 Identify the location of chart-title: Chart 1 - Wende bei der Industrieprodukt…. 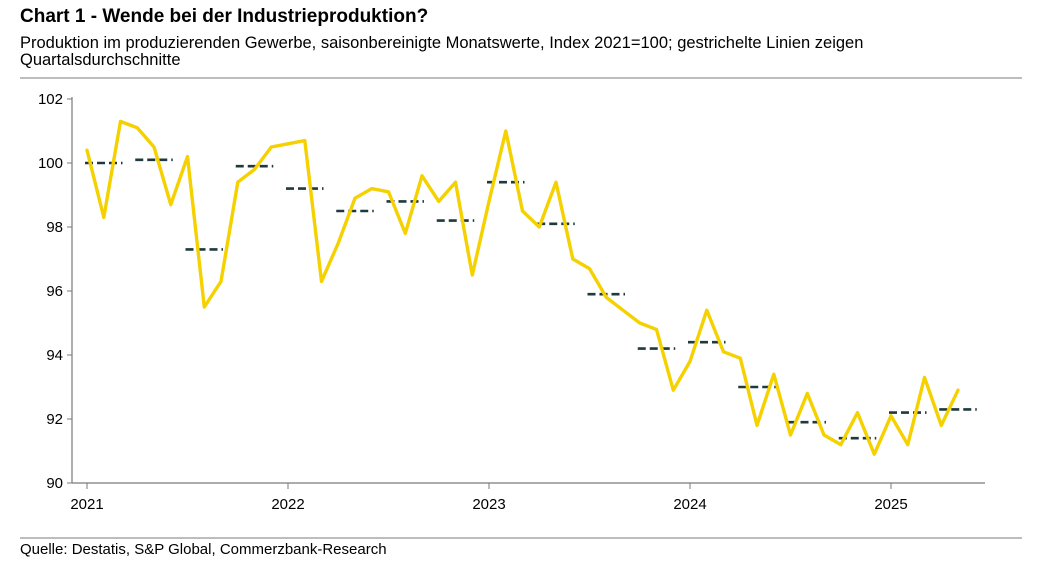
(224, 16).